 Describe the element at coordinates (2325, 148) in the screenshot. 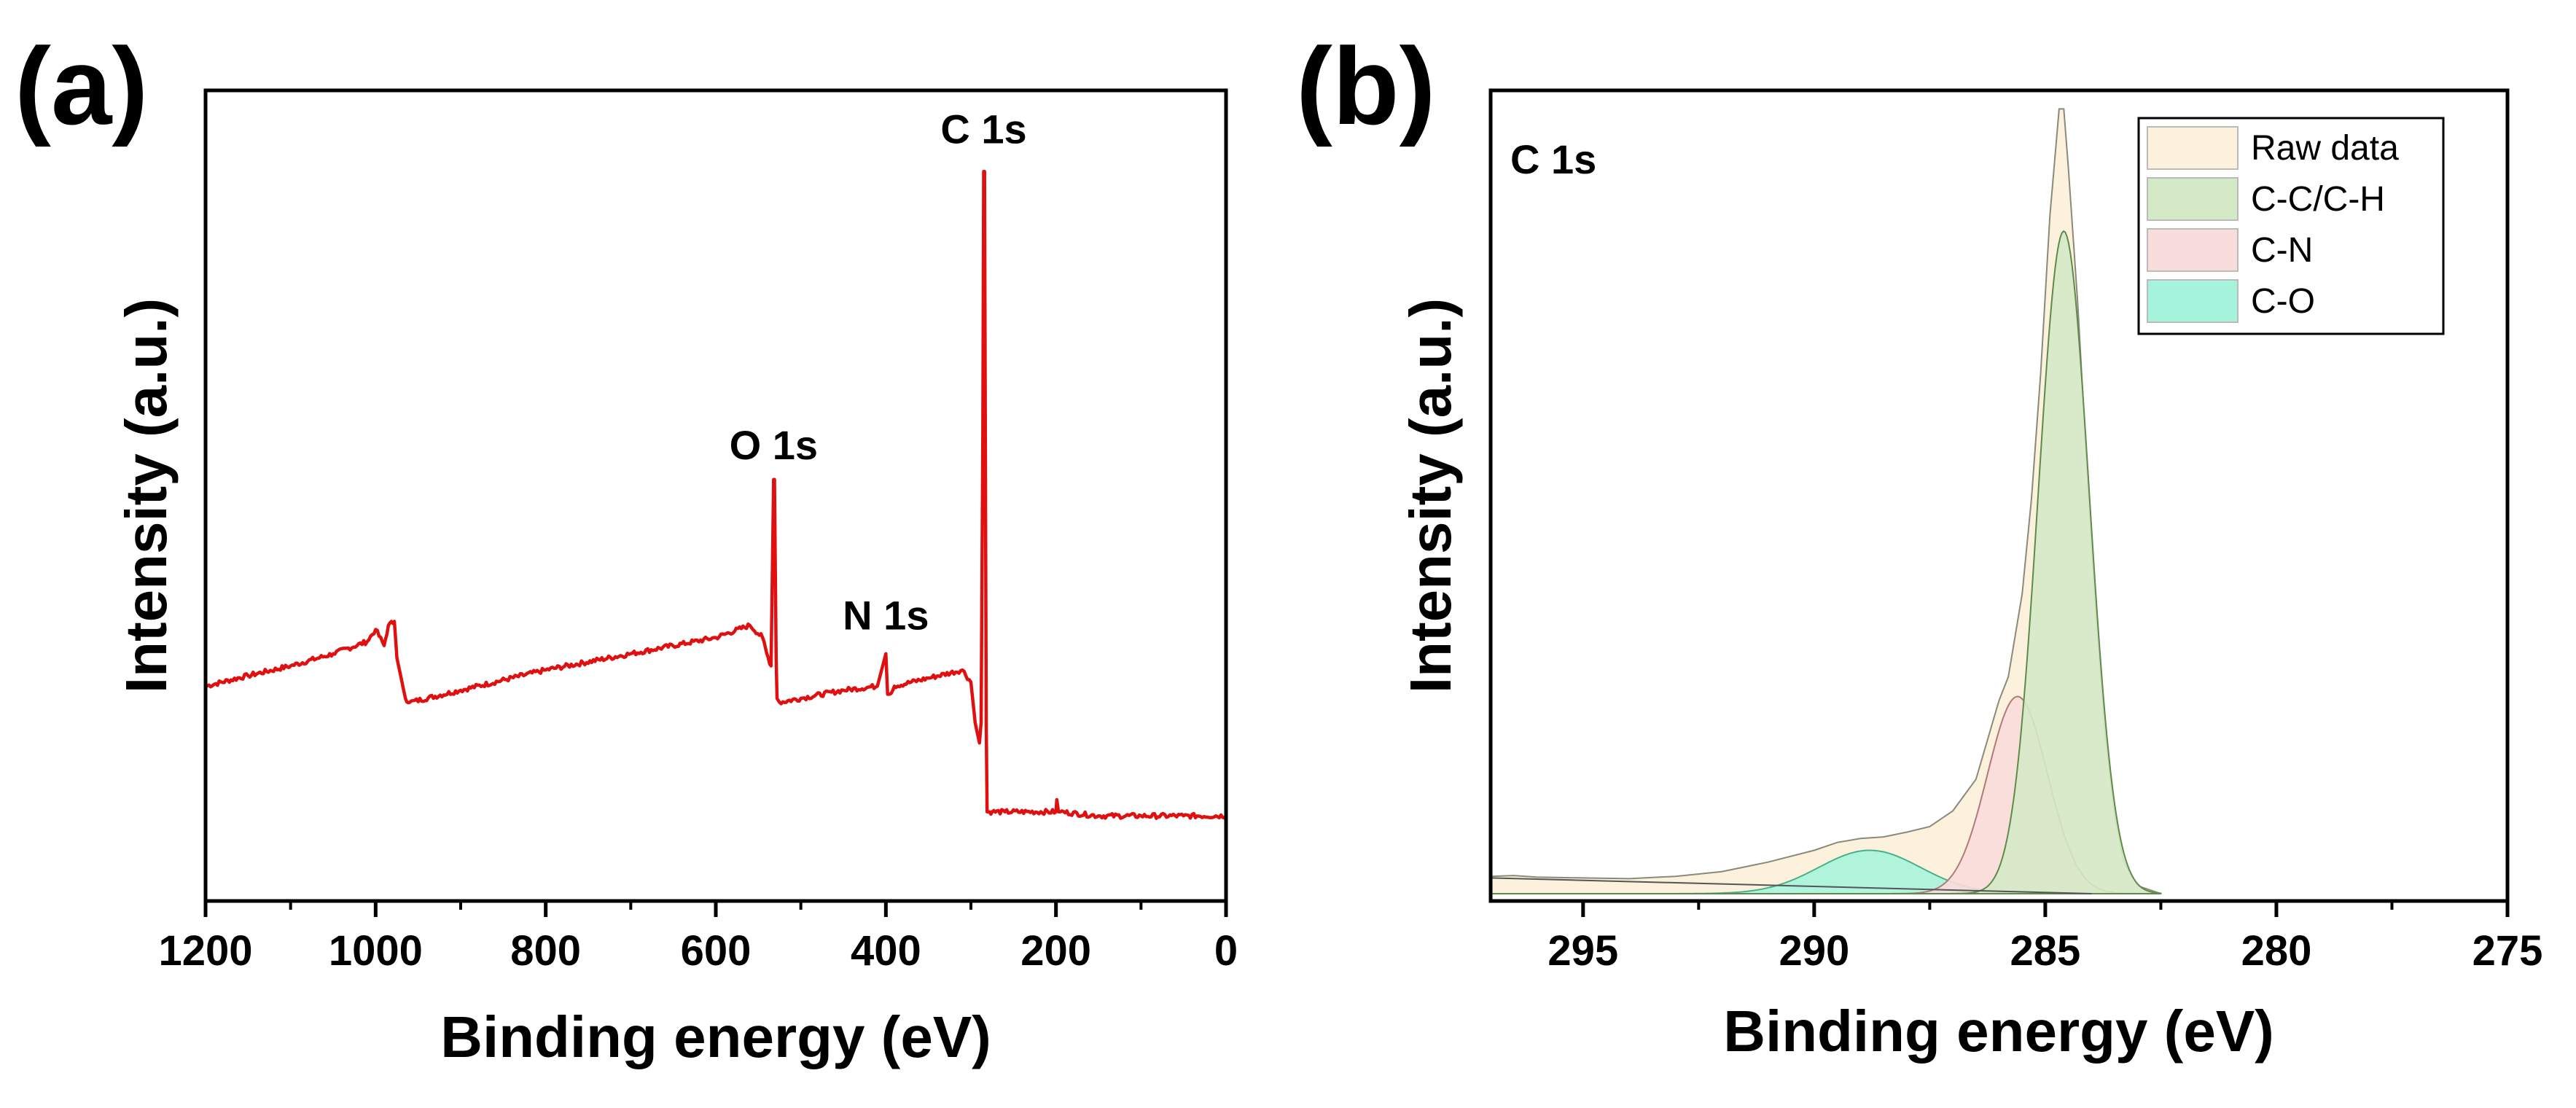

I see `legend-label: Raw data` at that location.